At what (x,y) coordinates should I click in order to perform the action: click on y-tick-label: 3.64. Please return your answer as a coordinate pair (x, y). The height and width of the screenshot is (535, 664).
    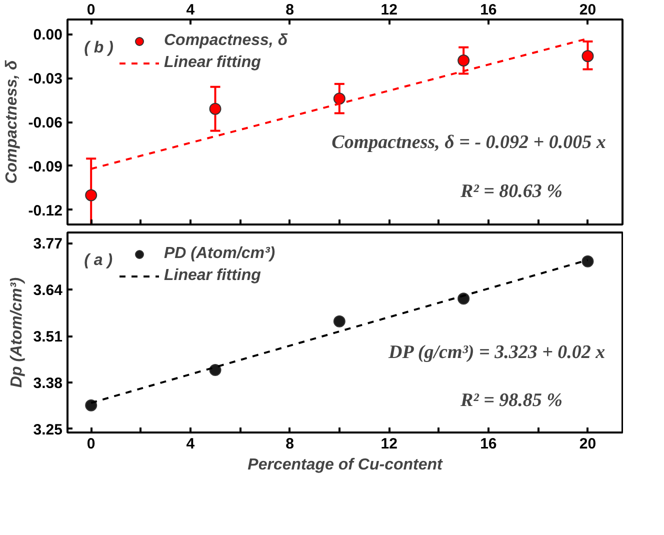
    Looking at the image, I should click on (48, 291).